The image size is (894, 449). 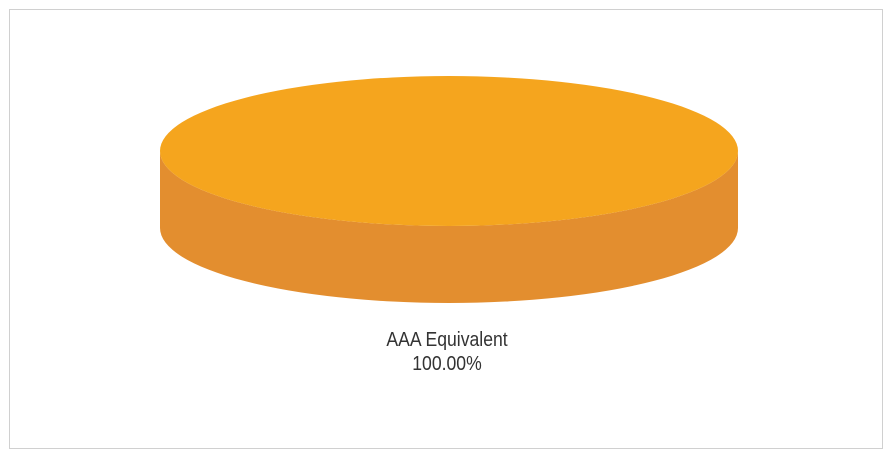 I want to click on slice-category-label: AAA Equivalent, so click(x=447, y=340).